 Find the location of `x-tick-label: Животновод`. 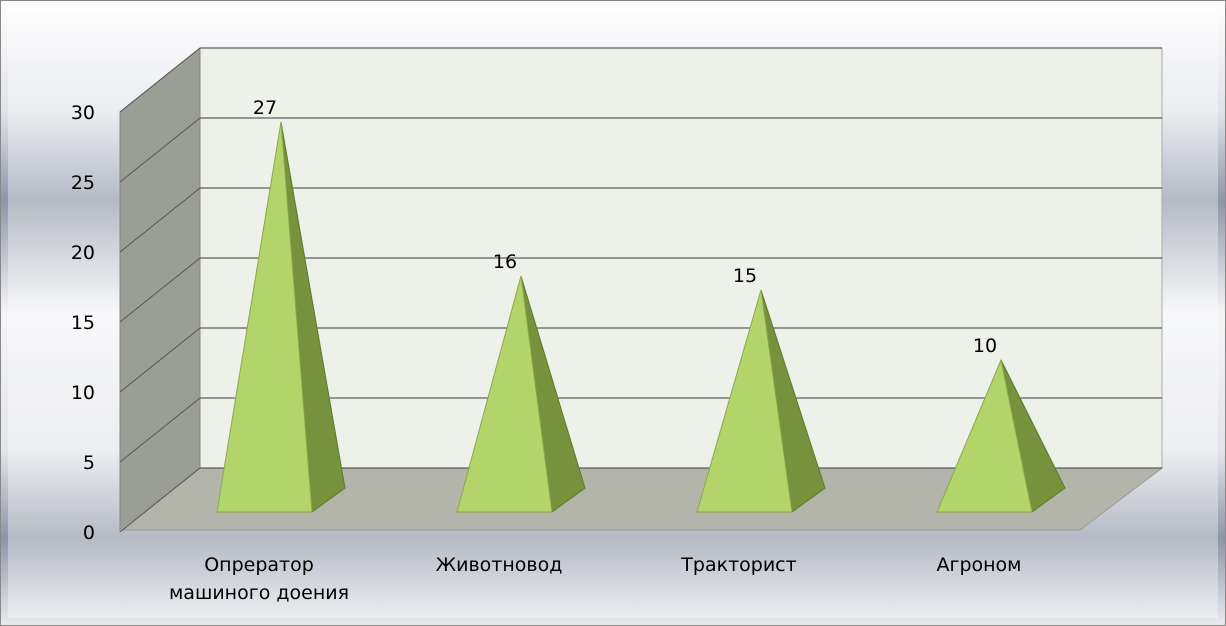

x-tick-label: Животновод is located at coordinates (499, 565).